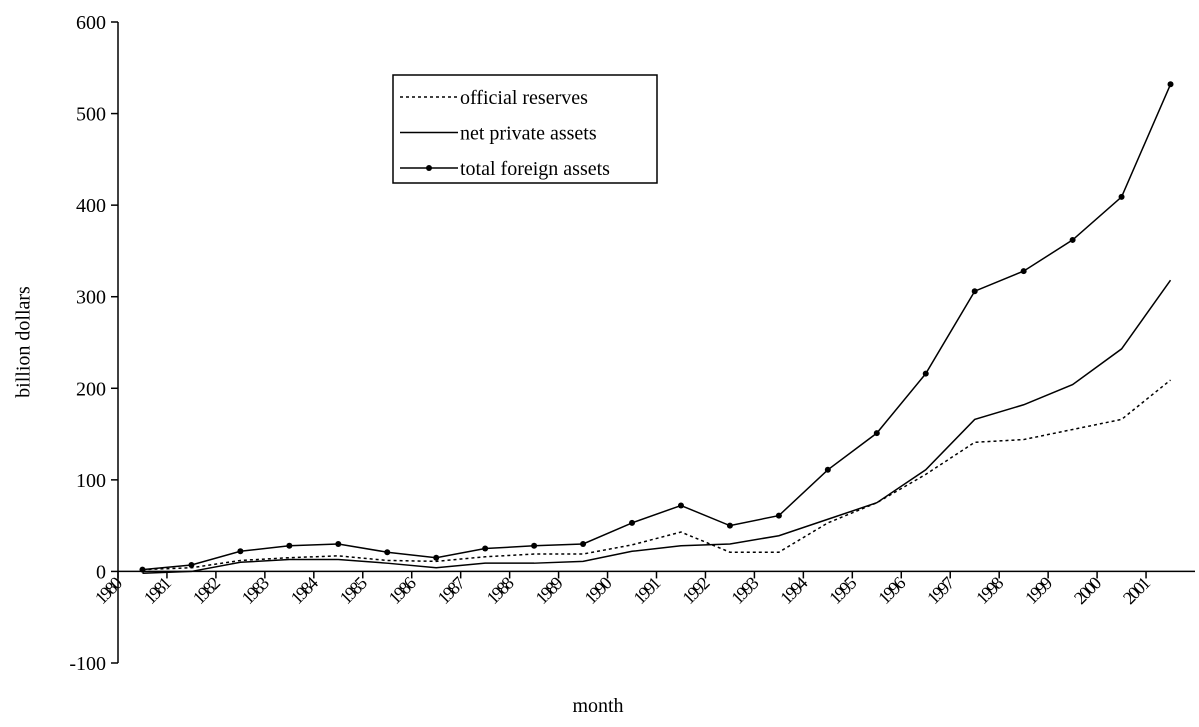  What do you see at coordinates (793, 590) in the screenshot?
I see `x-tick-label: 1994` at bounding box center [793, 590].